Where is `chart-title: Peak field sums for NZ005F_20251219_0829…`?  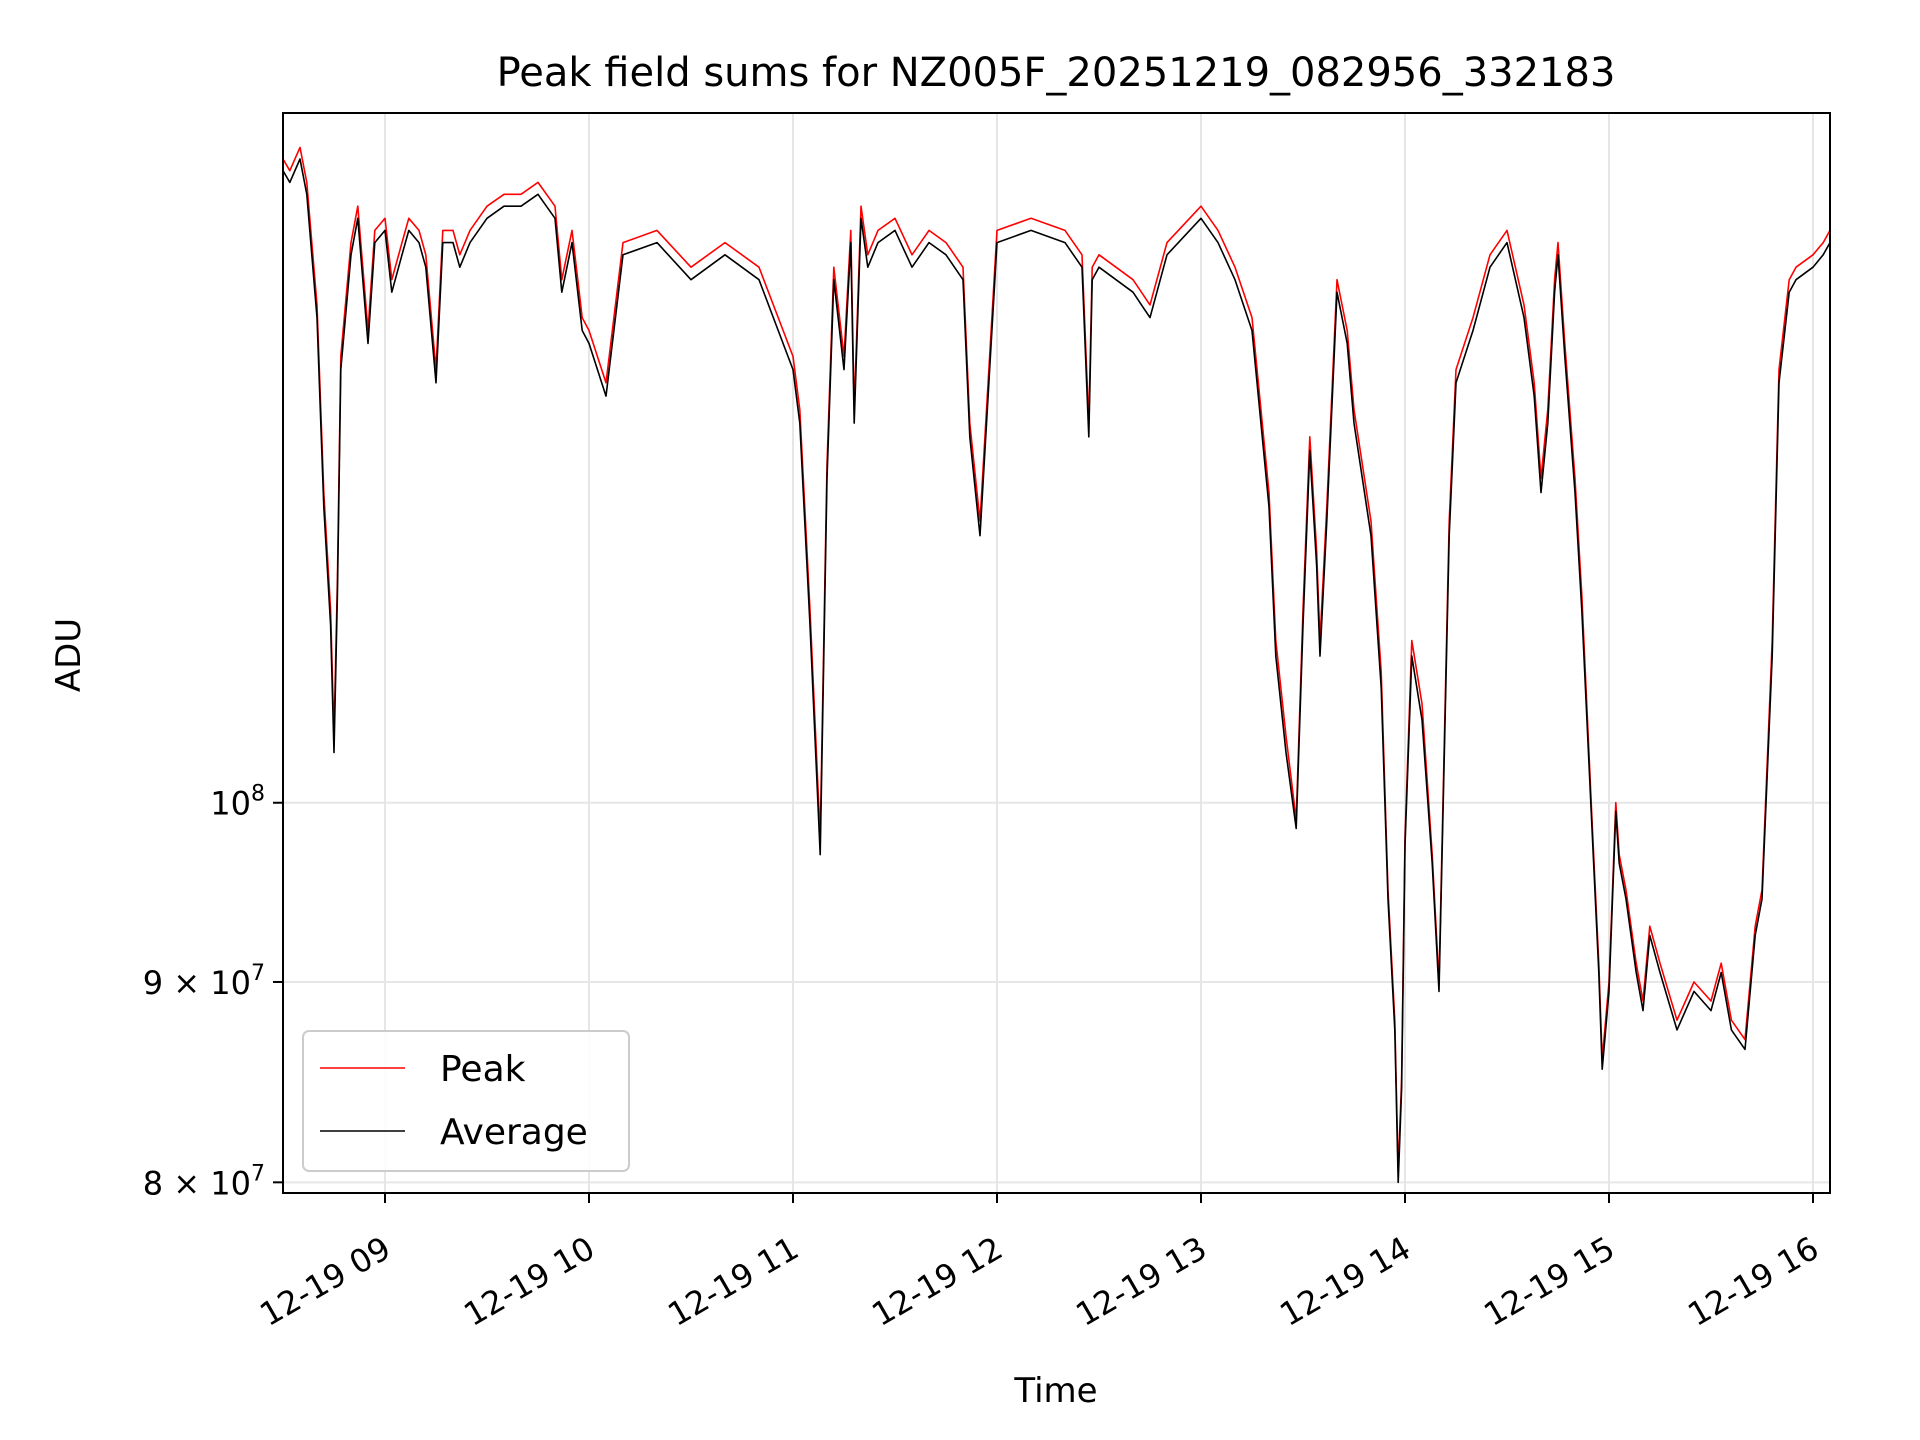
chart-title: Peak field sums for NZ005F_20251219_0829… is located at coordinates (1056, 73).